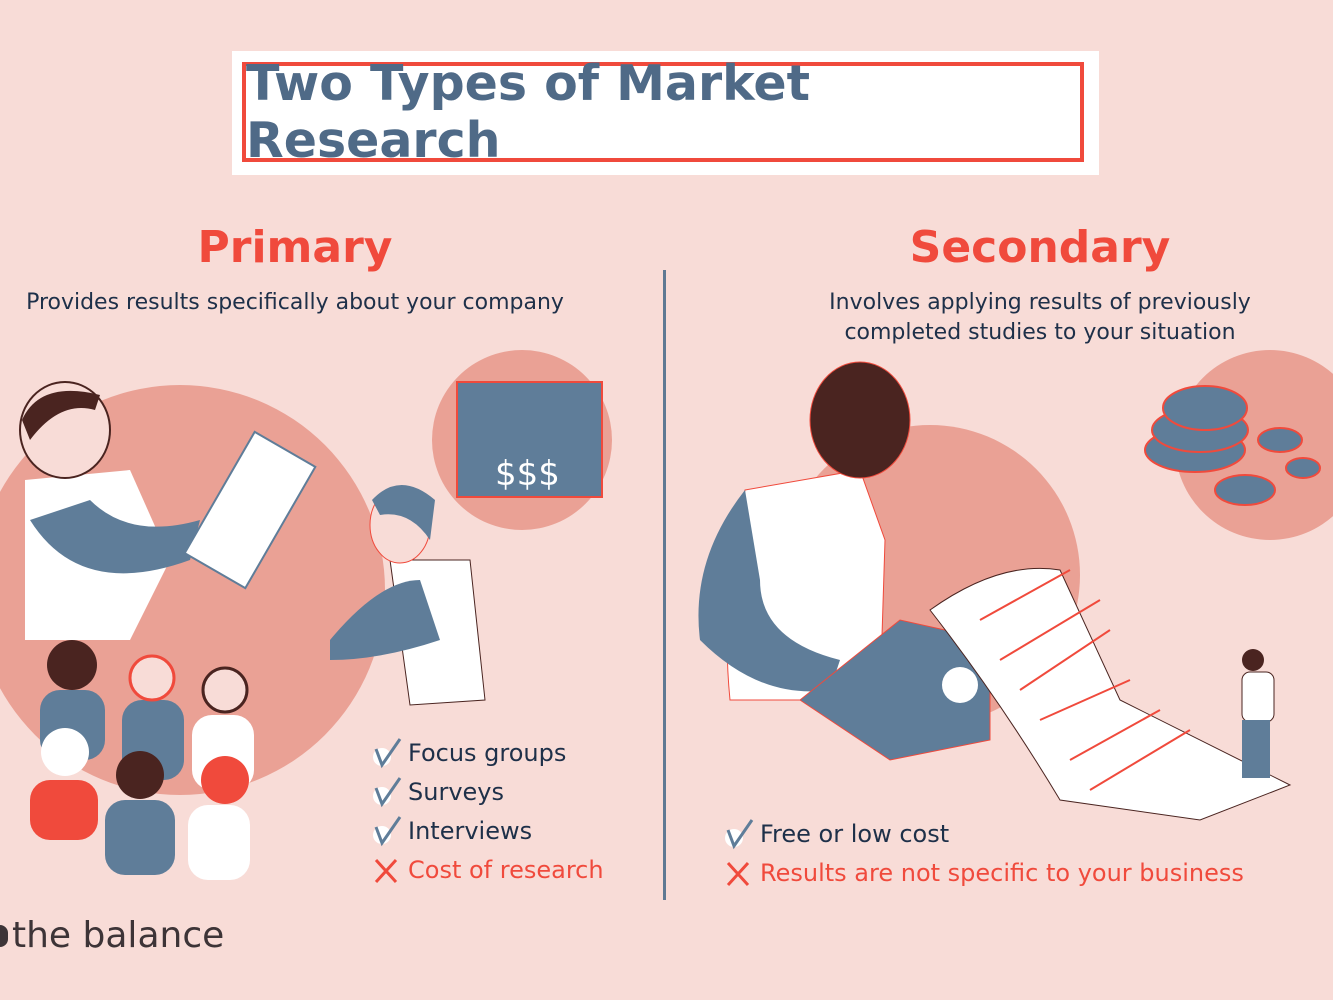  What do you see at coordinates (528, 112) in the screenshot?
I see `page-title: Two Types of Market Research` at bounding box center [528, 112].